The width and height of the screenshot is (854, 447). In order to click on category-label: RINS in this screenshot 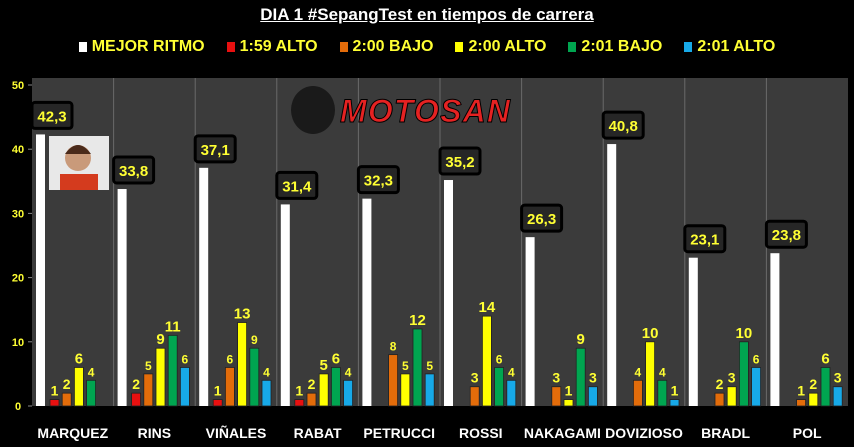, I will do `click(154, 433)`.